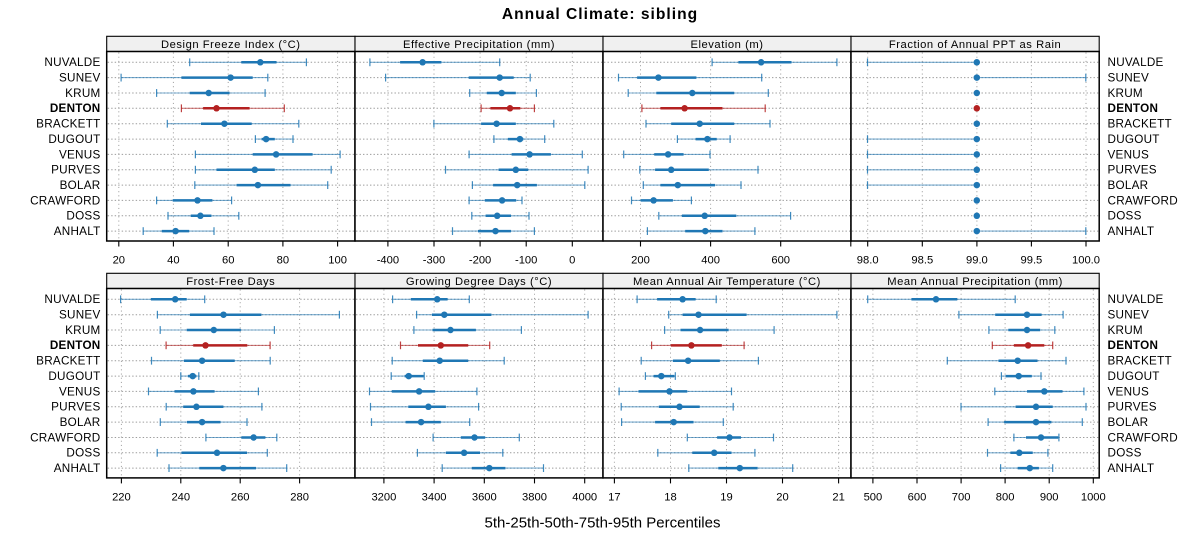 The image size is (1200, 550). What do you see at coordinates (922, 261) in the screenshot?
I see `svg-text: 98.5` at bounding box center [922, 261].